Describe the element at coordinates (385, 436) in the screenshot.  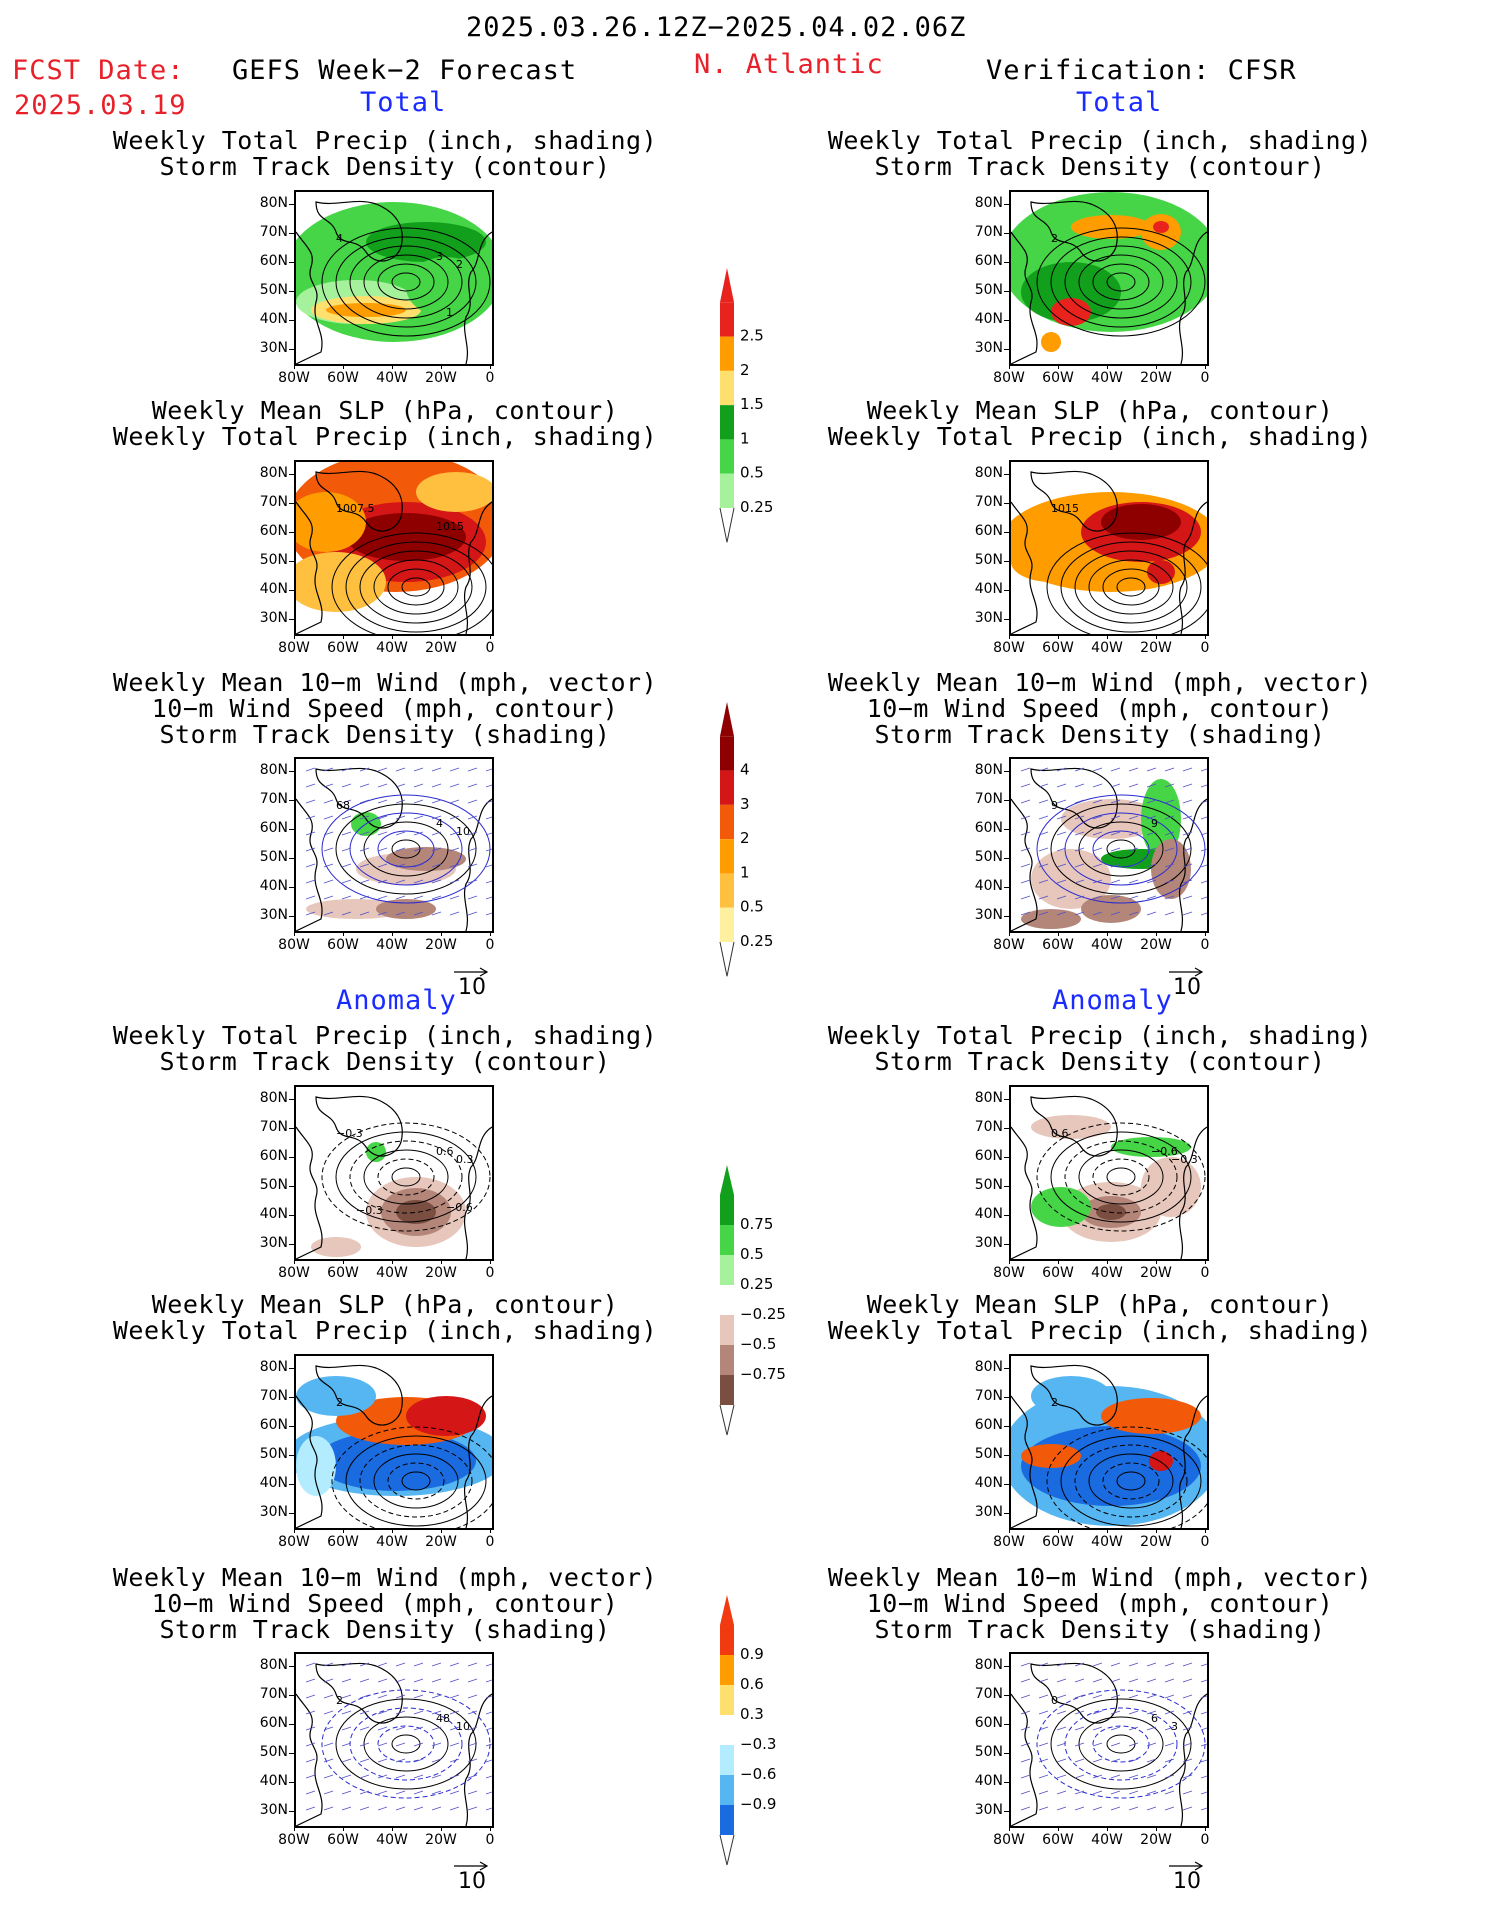
I see `panel-title-line: Weekly Total Precip (inch, shading)` at that location.